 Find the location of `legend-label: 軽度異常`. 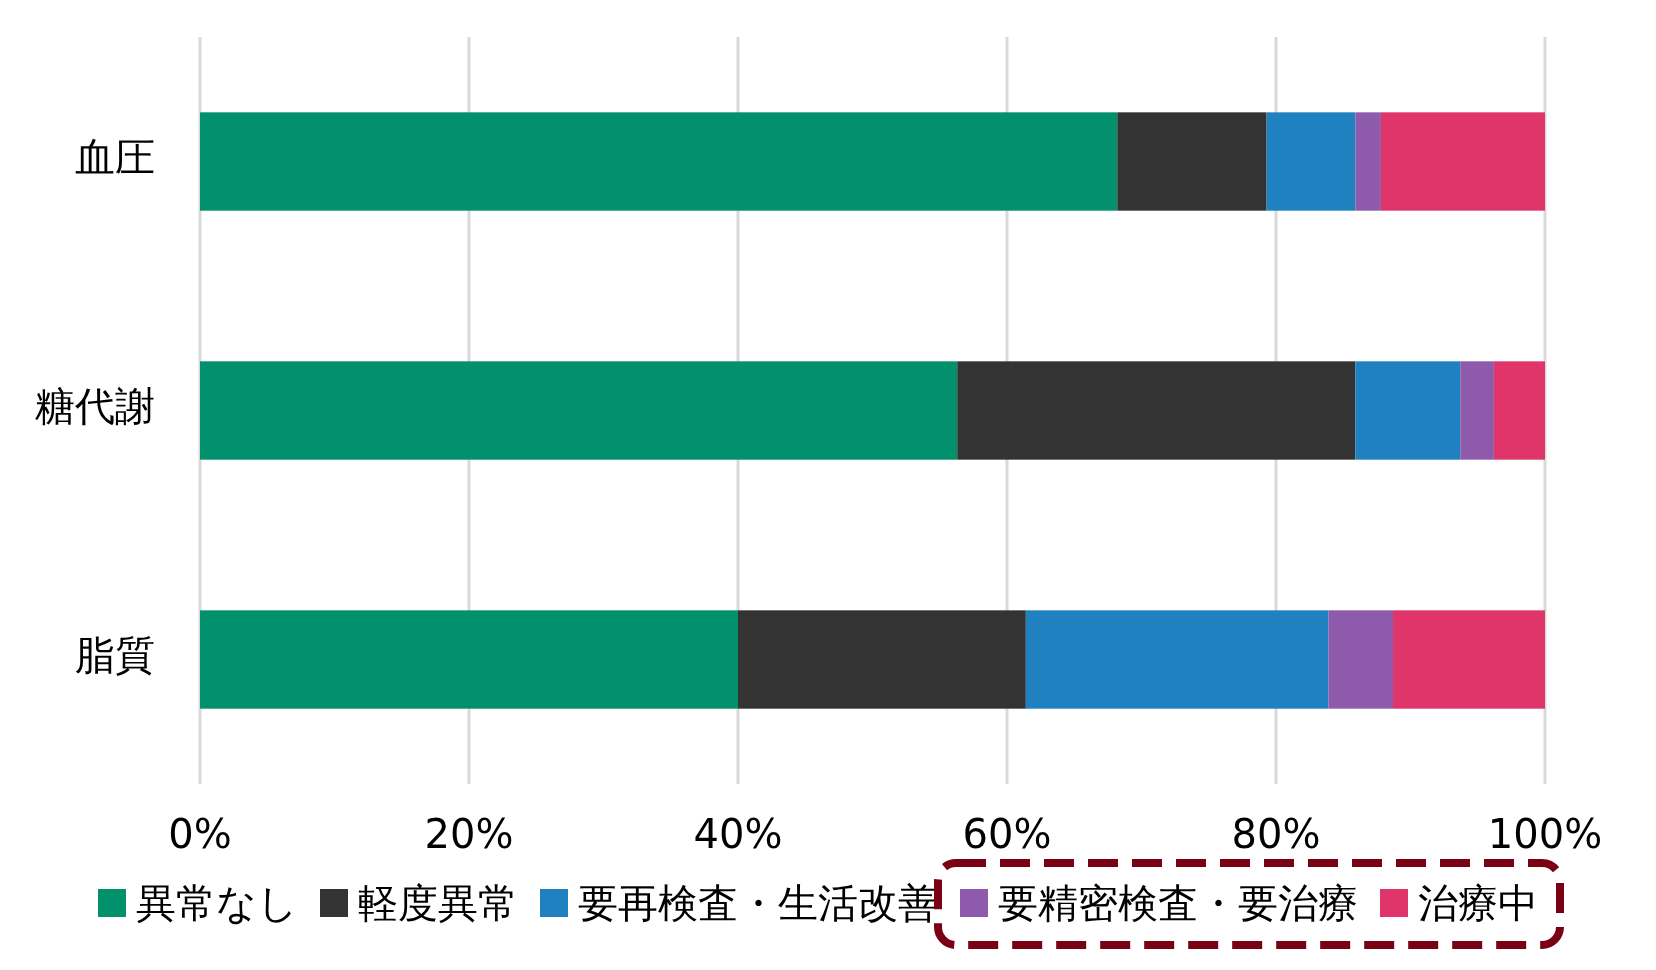

legend-label: 軽度異常 is located at coordinates (438, 903).